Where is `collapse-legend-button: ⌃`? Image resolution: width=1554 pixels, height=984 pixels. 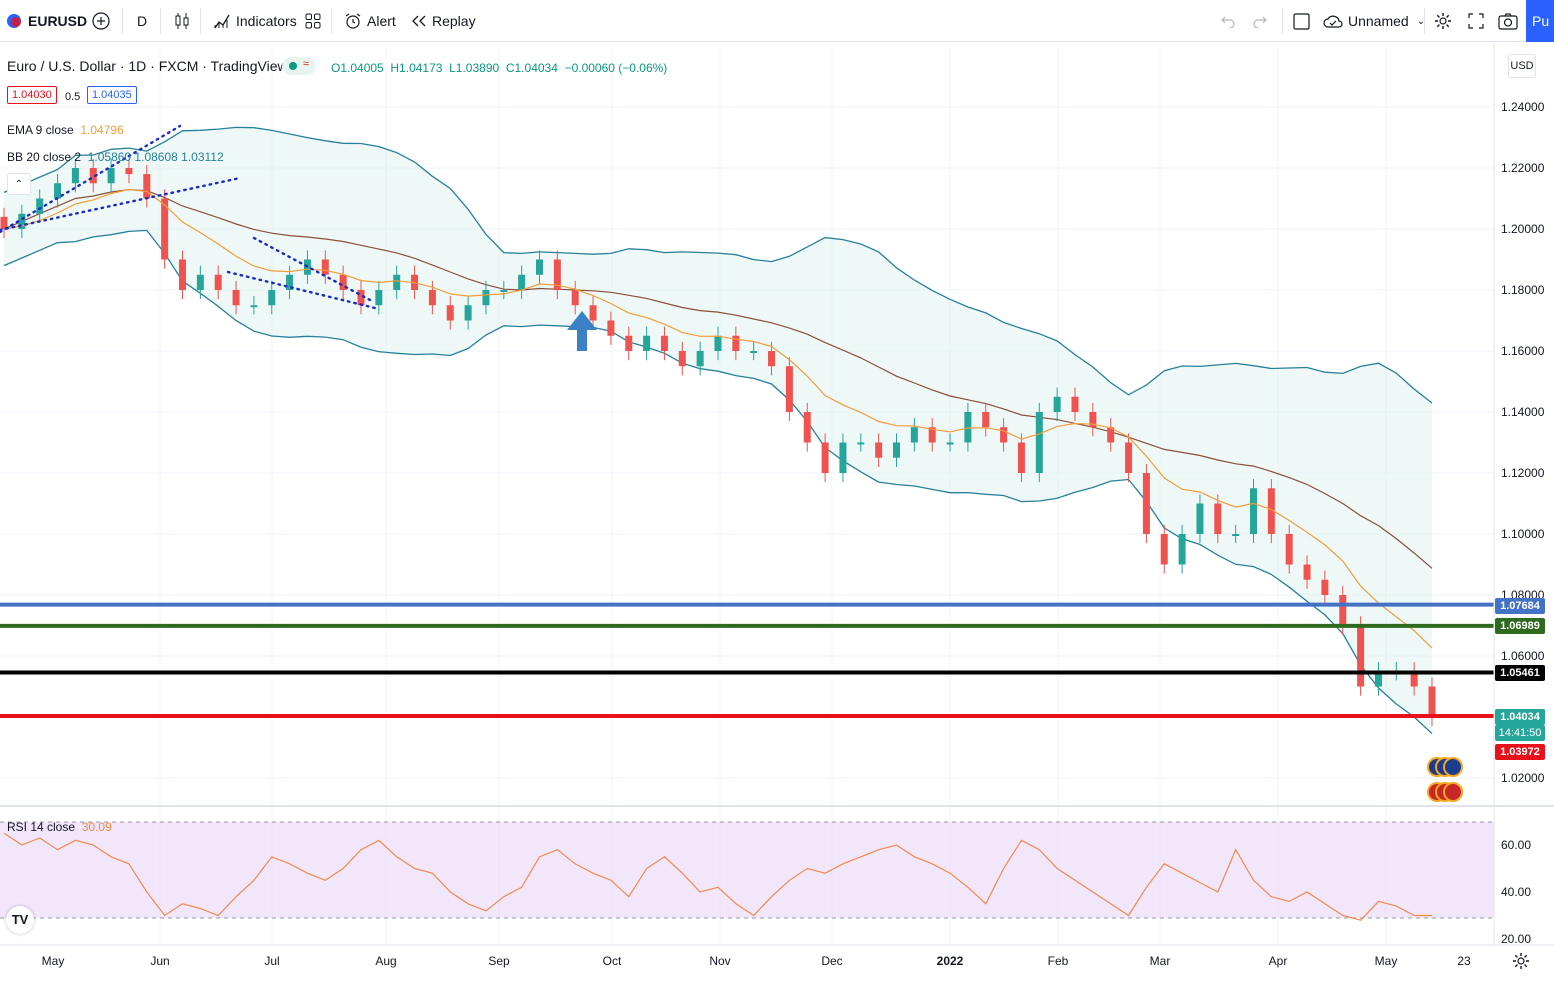
collapse-legend-button: ⌃ is located at coordinates (19, 184).